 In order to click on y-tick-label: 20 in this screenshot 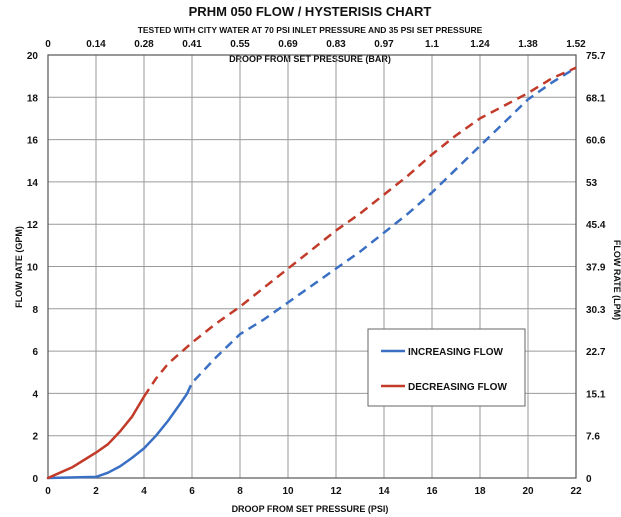, I will do `click(33, 56)`.